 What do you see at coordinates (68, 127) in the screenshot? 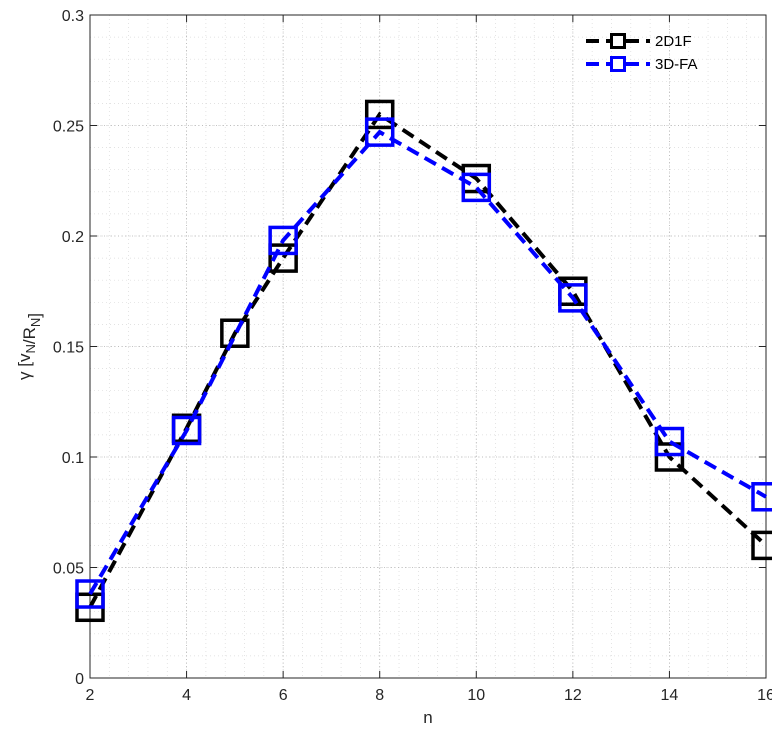
I see `y-tick-label: 0.25` at bounding box center [68, 127].